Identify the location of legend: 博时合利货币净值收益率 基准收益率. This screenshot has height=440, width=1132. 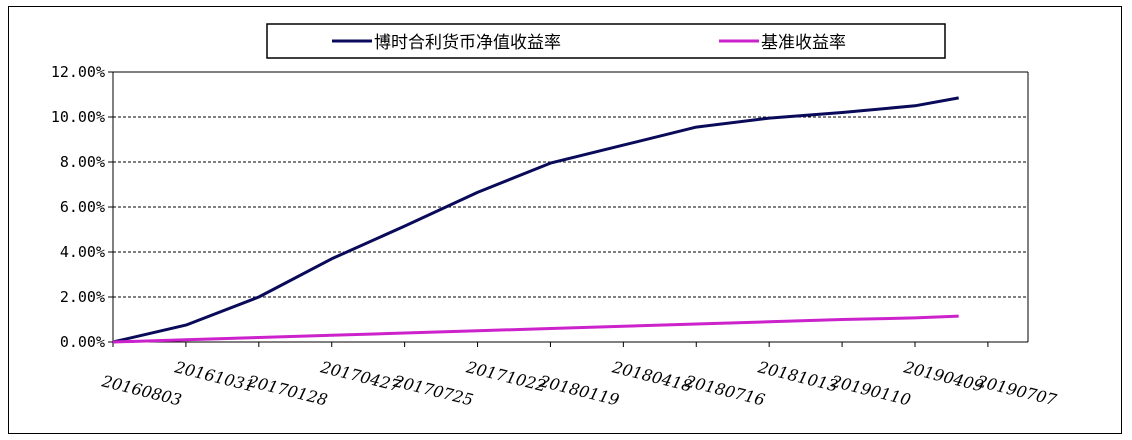
(606, 41).